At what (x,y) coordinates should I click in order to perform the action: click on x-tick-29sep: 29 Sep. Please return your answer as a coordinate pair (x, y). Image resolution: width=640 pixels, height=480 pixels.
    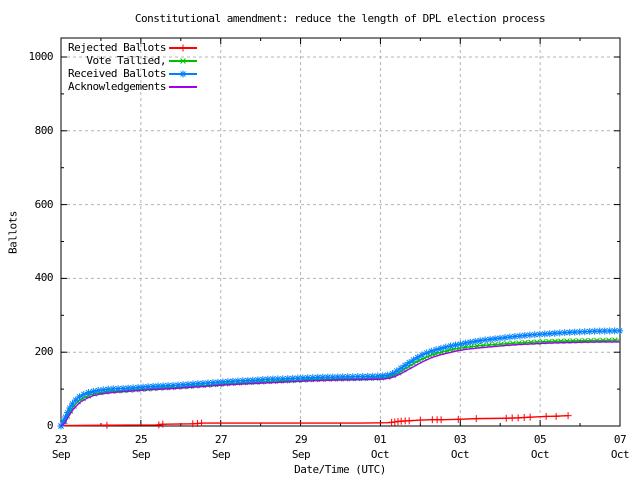
    Looking at the image, I should click on (301, 447).